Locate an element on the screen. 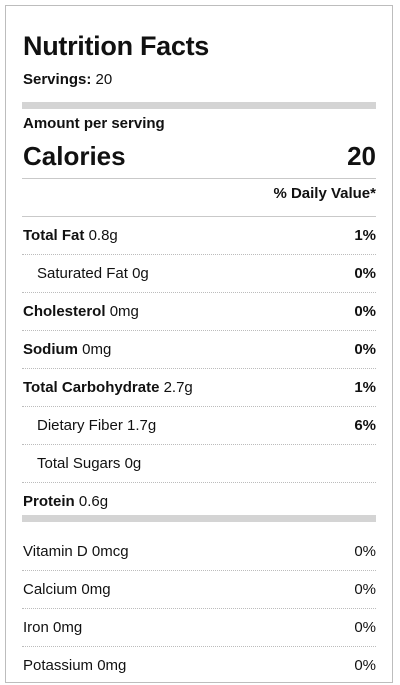 The image size is (400, 685). nutrient-row-saturated-fat: Saturated Fat 0g 0% is located at coordinates (199, 273).